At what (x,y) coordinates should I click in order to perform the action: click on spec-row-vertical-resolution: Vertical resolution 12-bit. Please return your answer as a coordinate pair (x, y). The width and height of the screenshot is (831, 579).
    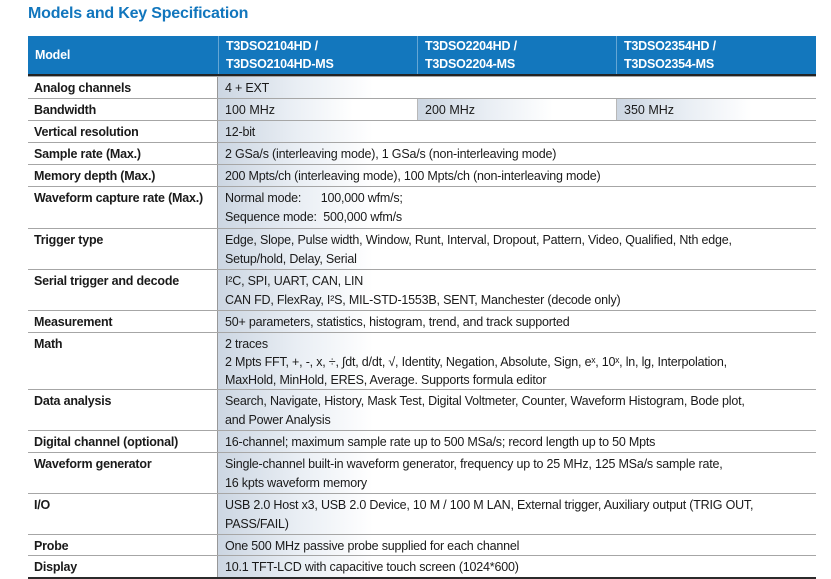
    Looking at the image, I should click on (422, 131).